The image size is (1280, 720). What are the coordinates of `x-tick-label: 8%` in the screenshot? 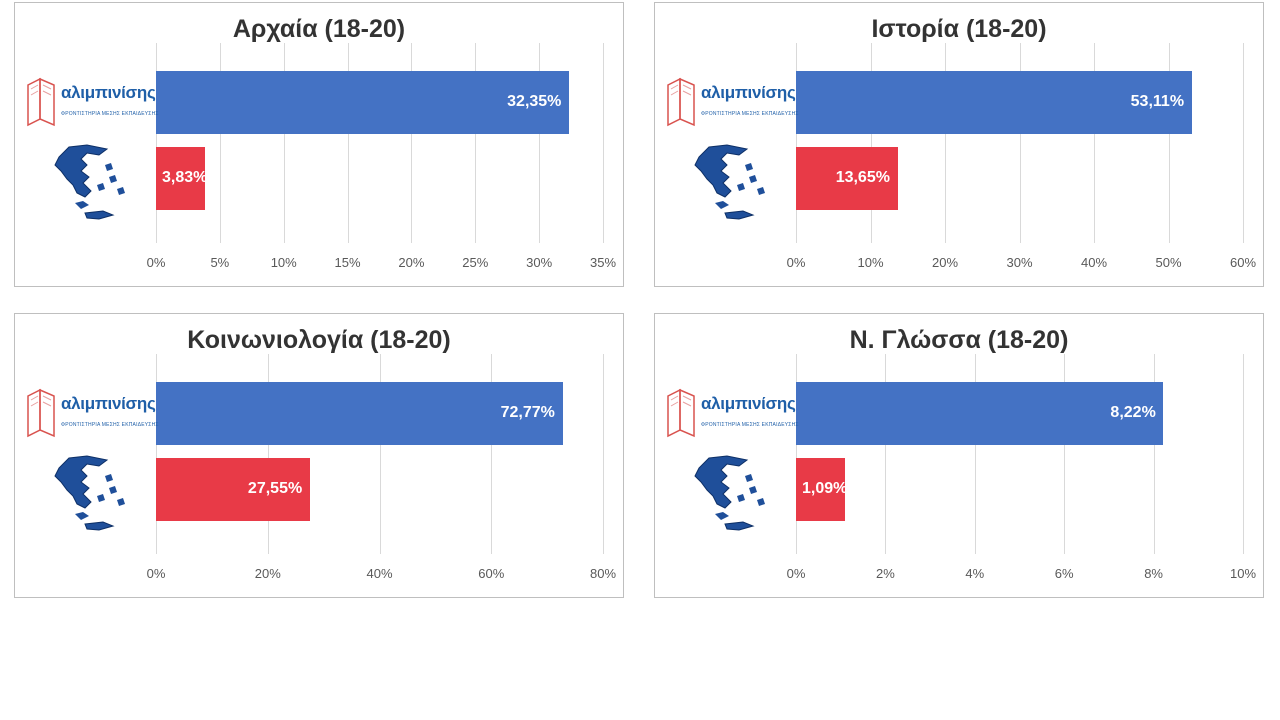 It's located at (1153, 573).